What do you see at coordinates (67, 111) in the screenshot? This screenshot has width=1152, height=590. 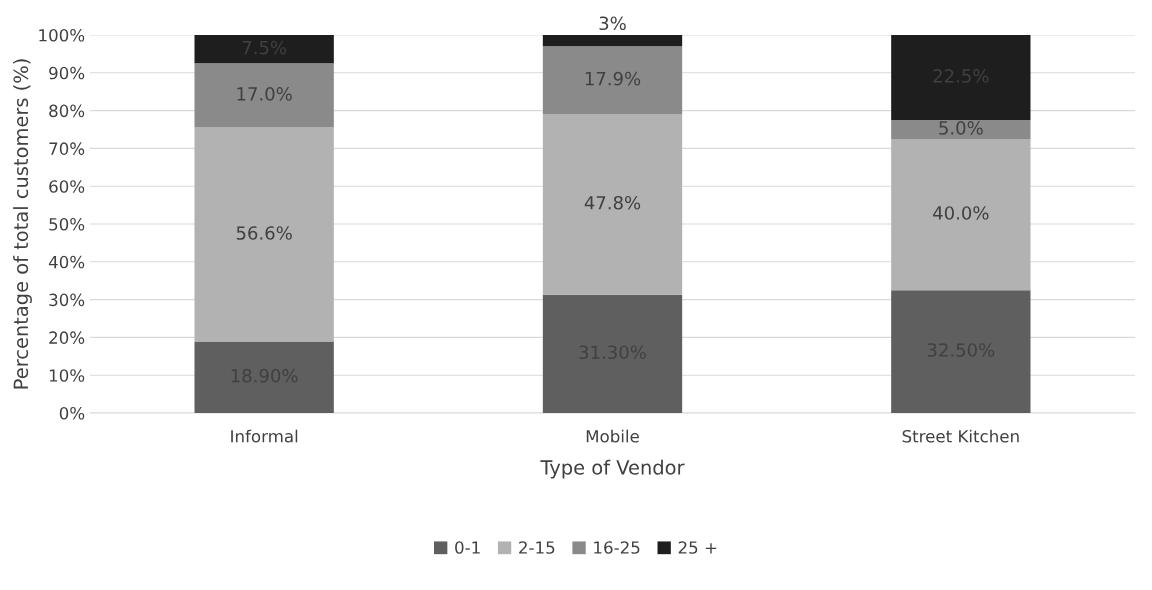 I see `y-tick-label: 80%` at bounding box center [67, 111].